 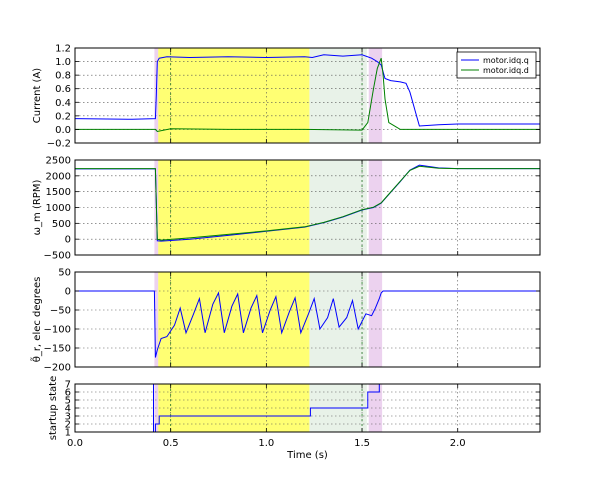 I want to click on y-tick-label: 7, so click(x=68, y=385).